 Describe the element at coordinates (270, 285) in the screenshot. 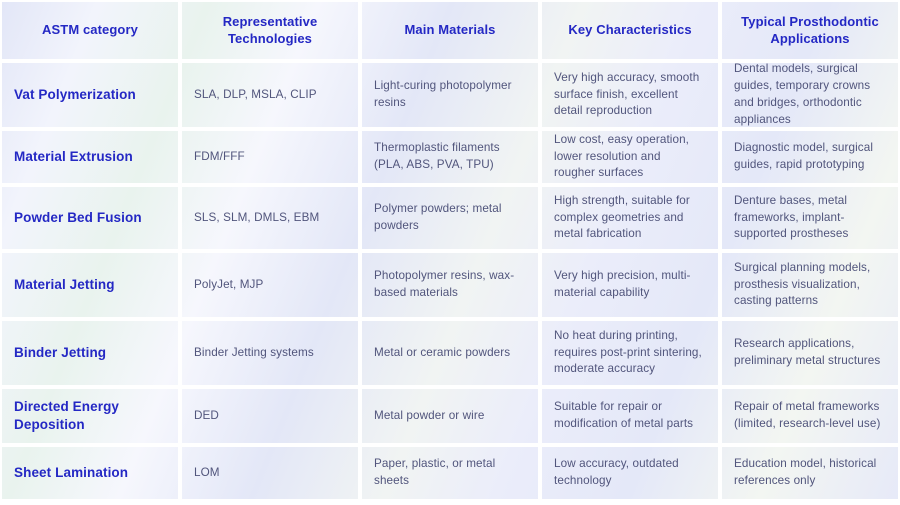

I see `cell-technologies: PolyJet, MJP` at that location.